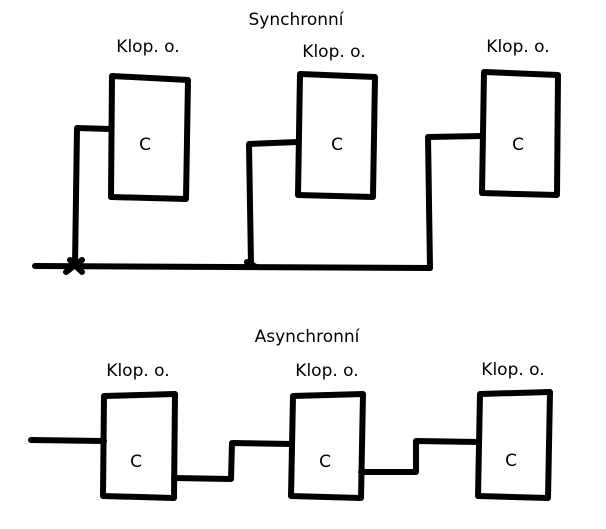 This screenshot has width=606, height=529. I want to click on async-input-wire, so click(67, 440).